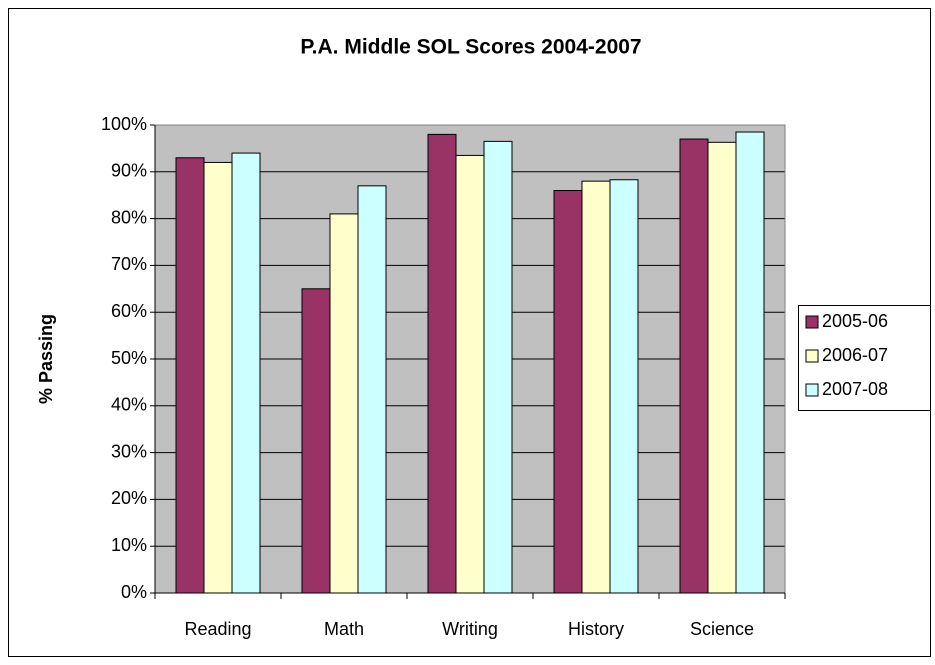 This screenshot has height=665, width=935. What do you see at coordinates (596, 629) in the screenshot?
I see `x-tick-label: History` at bounding box center [596, 629].